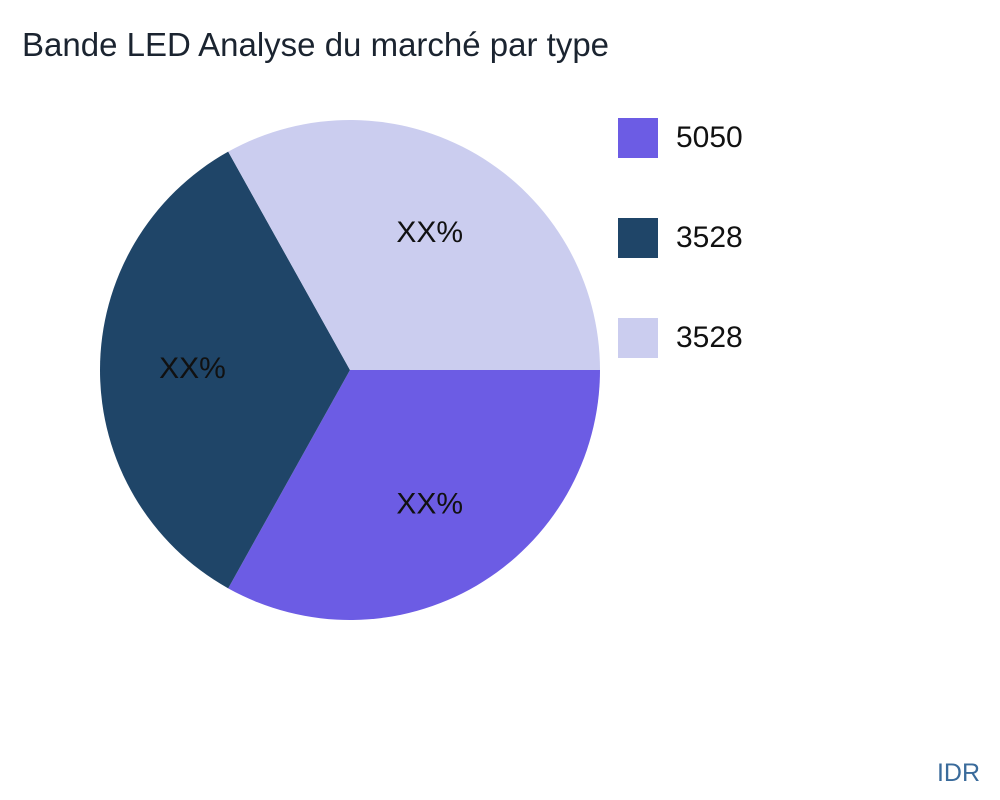 This screenshot has width=1000, height=800. I want to click on legend-item-3528-1: 3528, so click(680, 238).